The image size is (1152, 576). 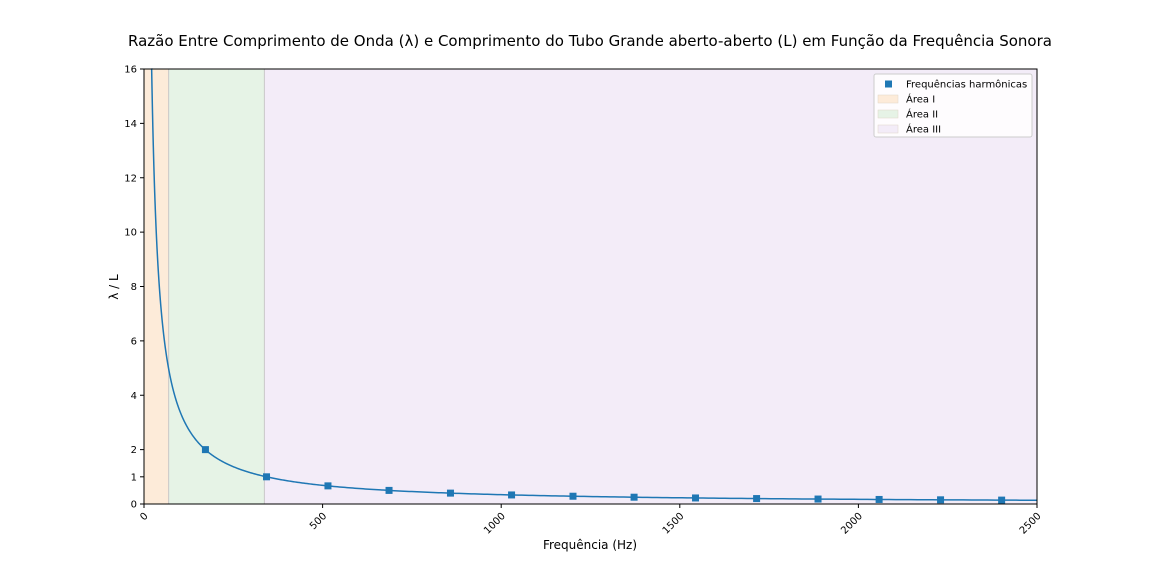 I want to click on x-tick-label: 2000, so click(x=852, y=524).